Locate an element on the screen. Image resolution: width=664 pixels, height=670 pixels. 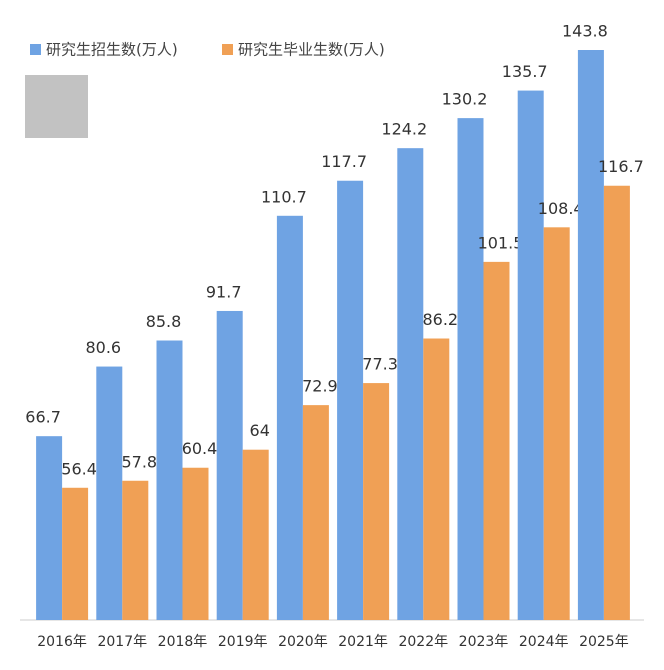
value-label: 117.7 is located at coordinates (344, 161).